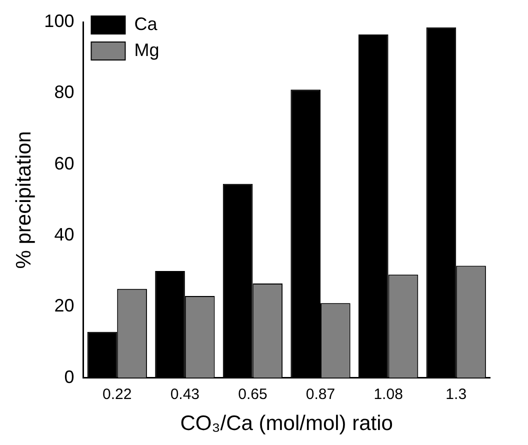 Image resolution: width=528 pixels, height=445 pixels. Describe the element at coordinates (286, 424) in the screenshot. I see `x-axis-title: CO₃/Ca (mol/mol) ratio` at that location.